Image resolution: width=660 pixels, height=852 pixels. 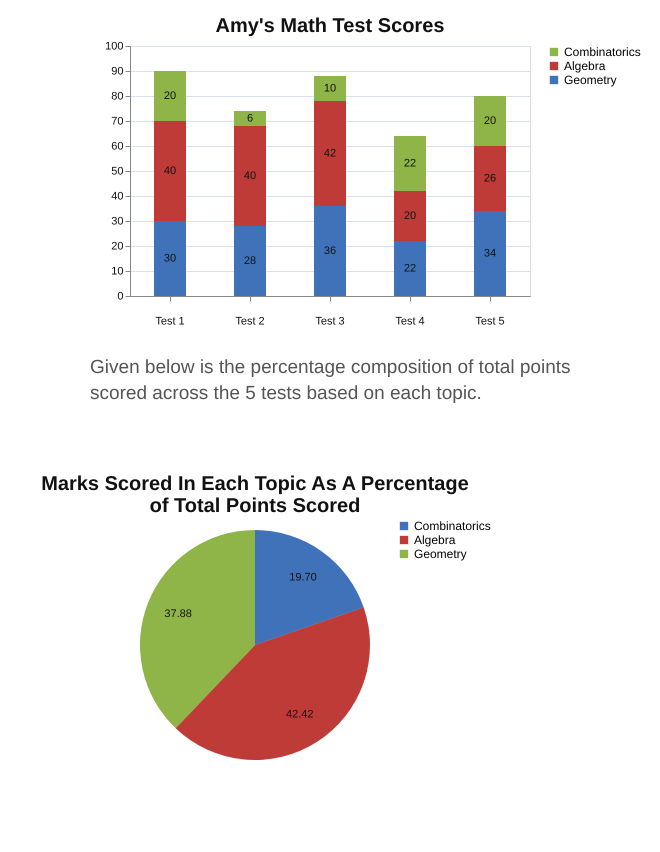 I want to click on data-label: 34, so click(x=490, y=254).